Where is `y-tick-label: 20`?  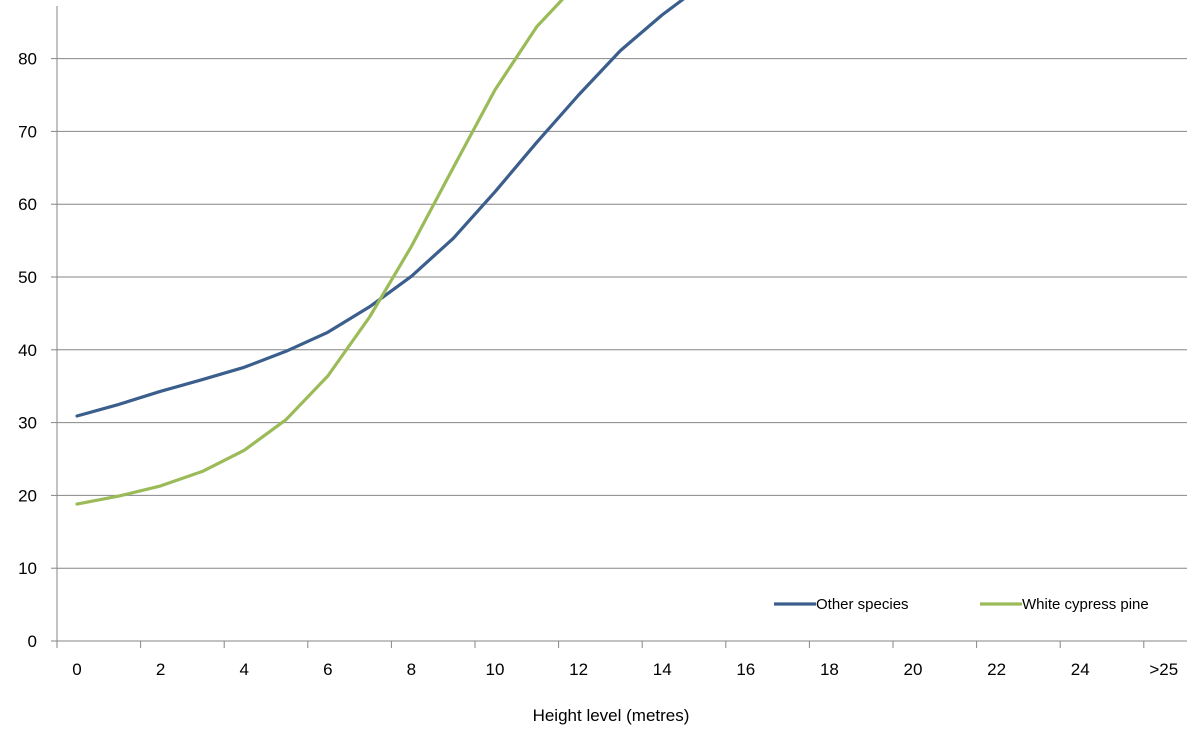 y-tick-label: 20 is located at coordinates (27, 495).